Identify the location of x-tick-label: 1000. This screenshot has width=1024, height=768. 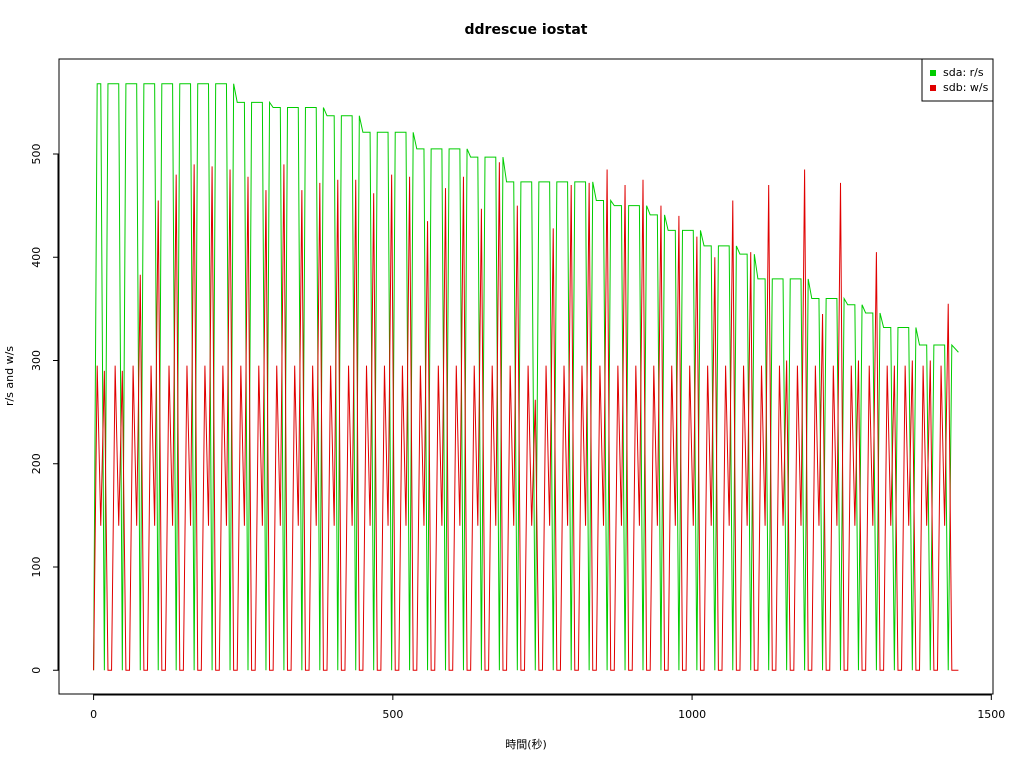
(692, 714).